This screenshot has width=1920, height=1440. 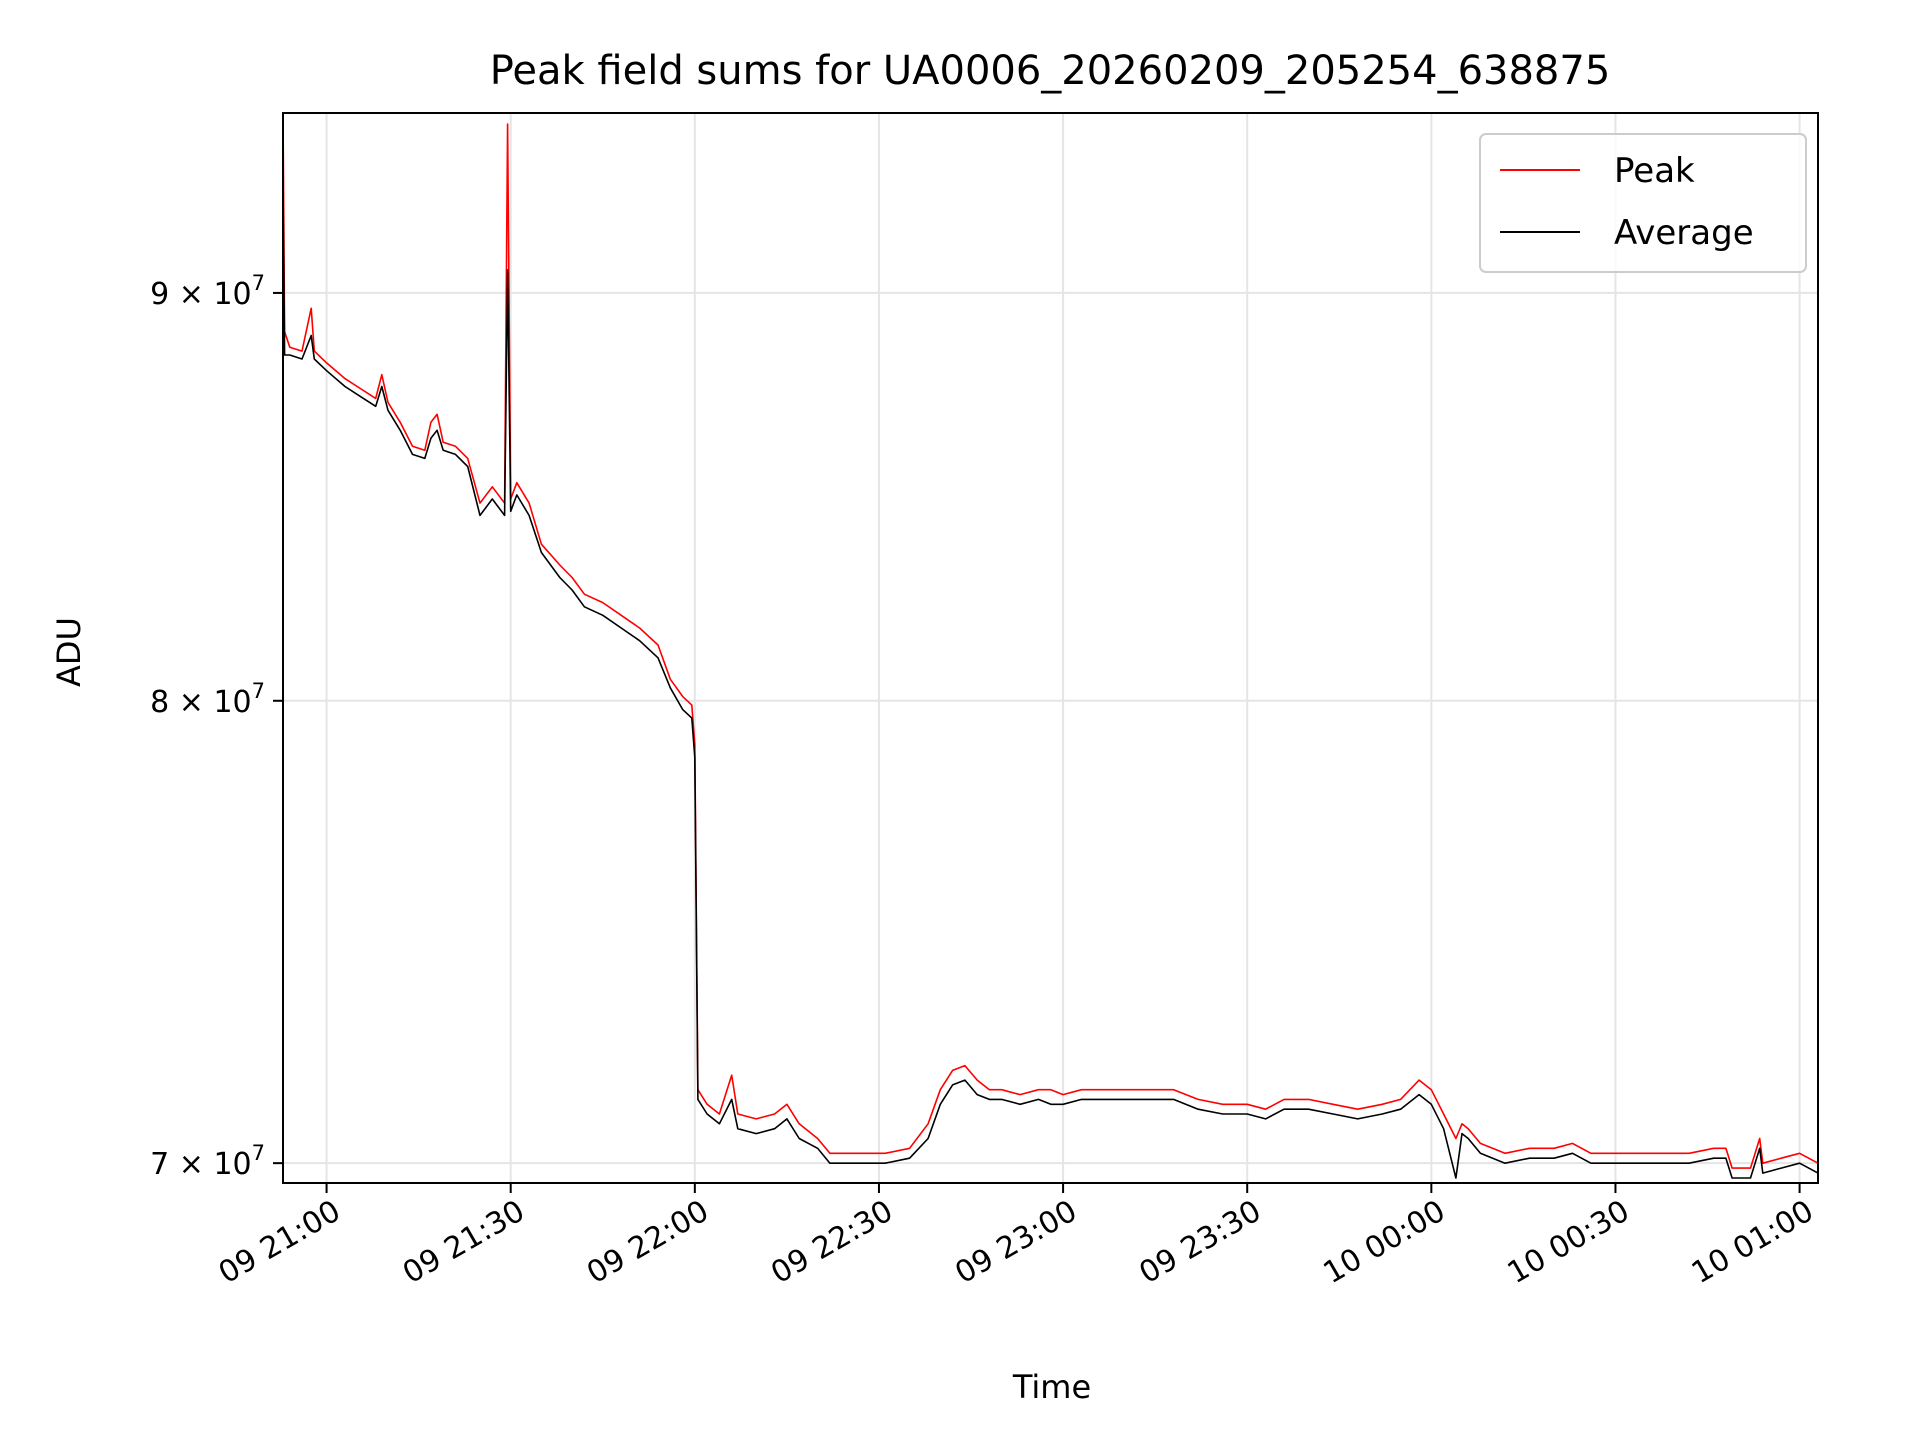 I want to click on y-axis-title: ADU, so click(x=69, y=652).